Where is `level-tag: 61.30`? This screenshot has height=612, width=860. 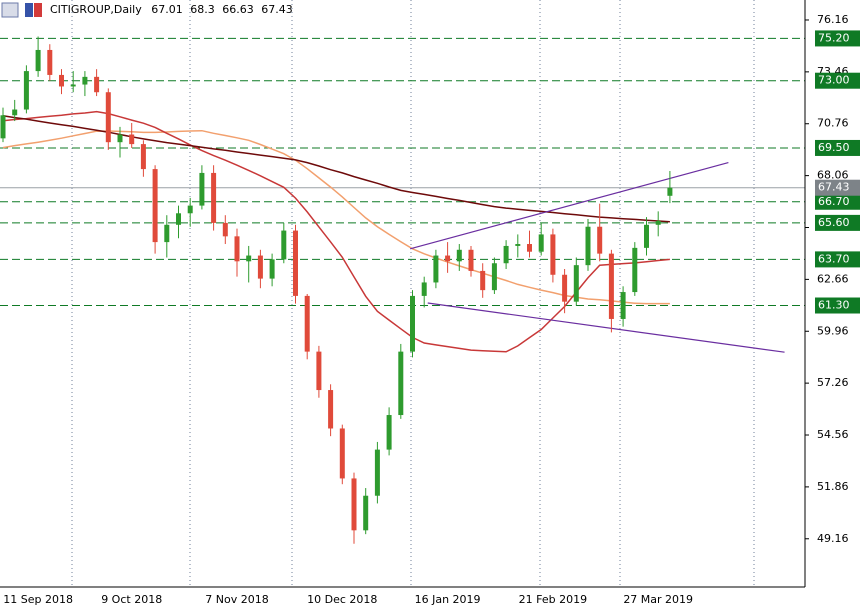 level-tag: 61.30 is located at coordinates (837, 305).